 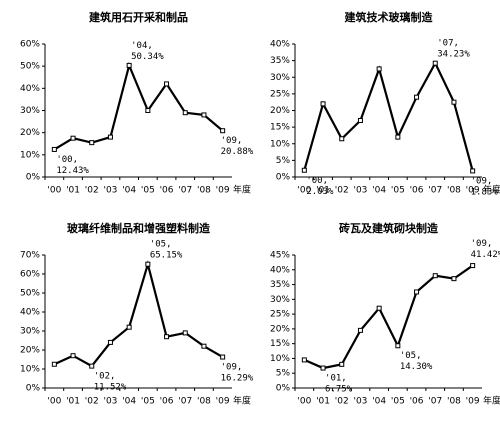 I want to click on data-label: 11.52%, so click(x=110, y=388).